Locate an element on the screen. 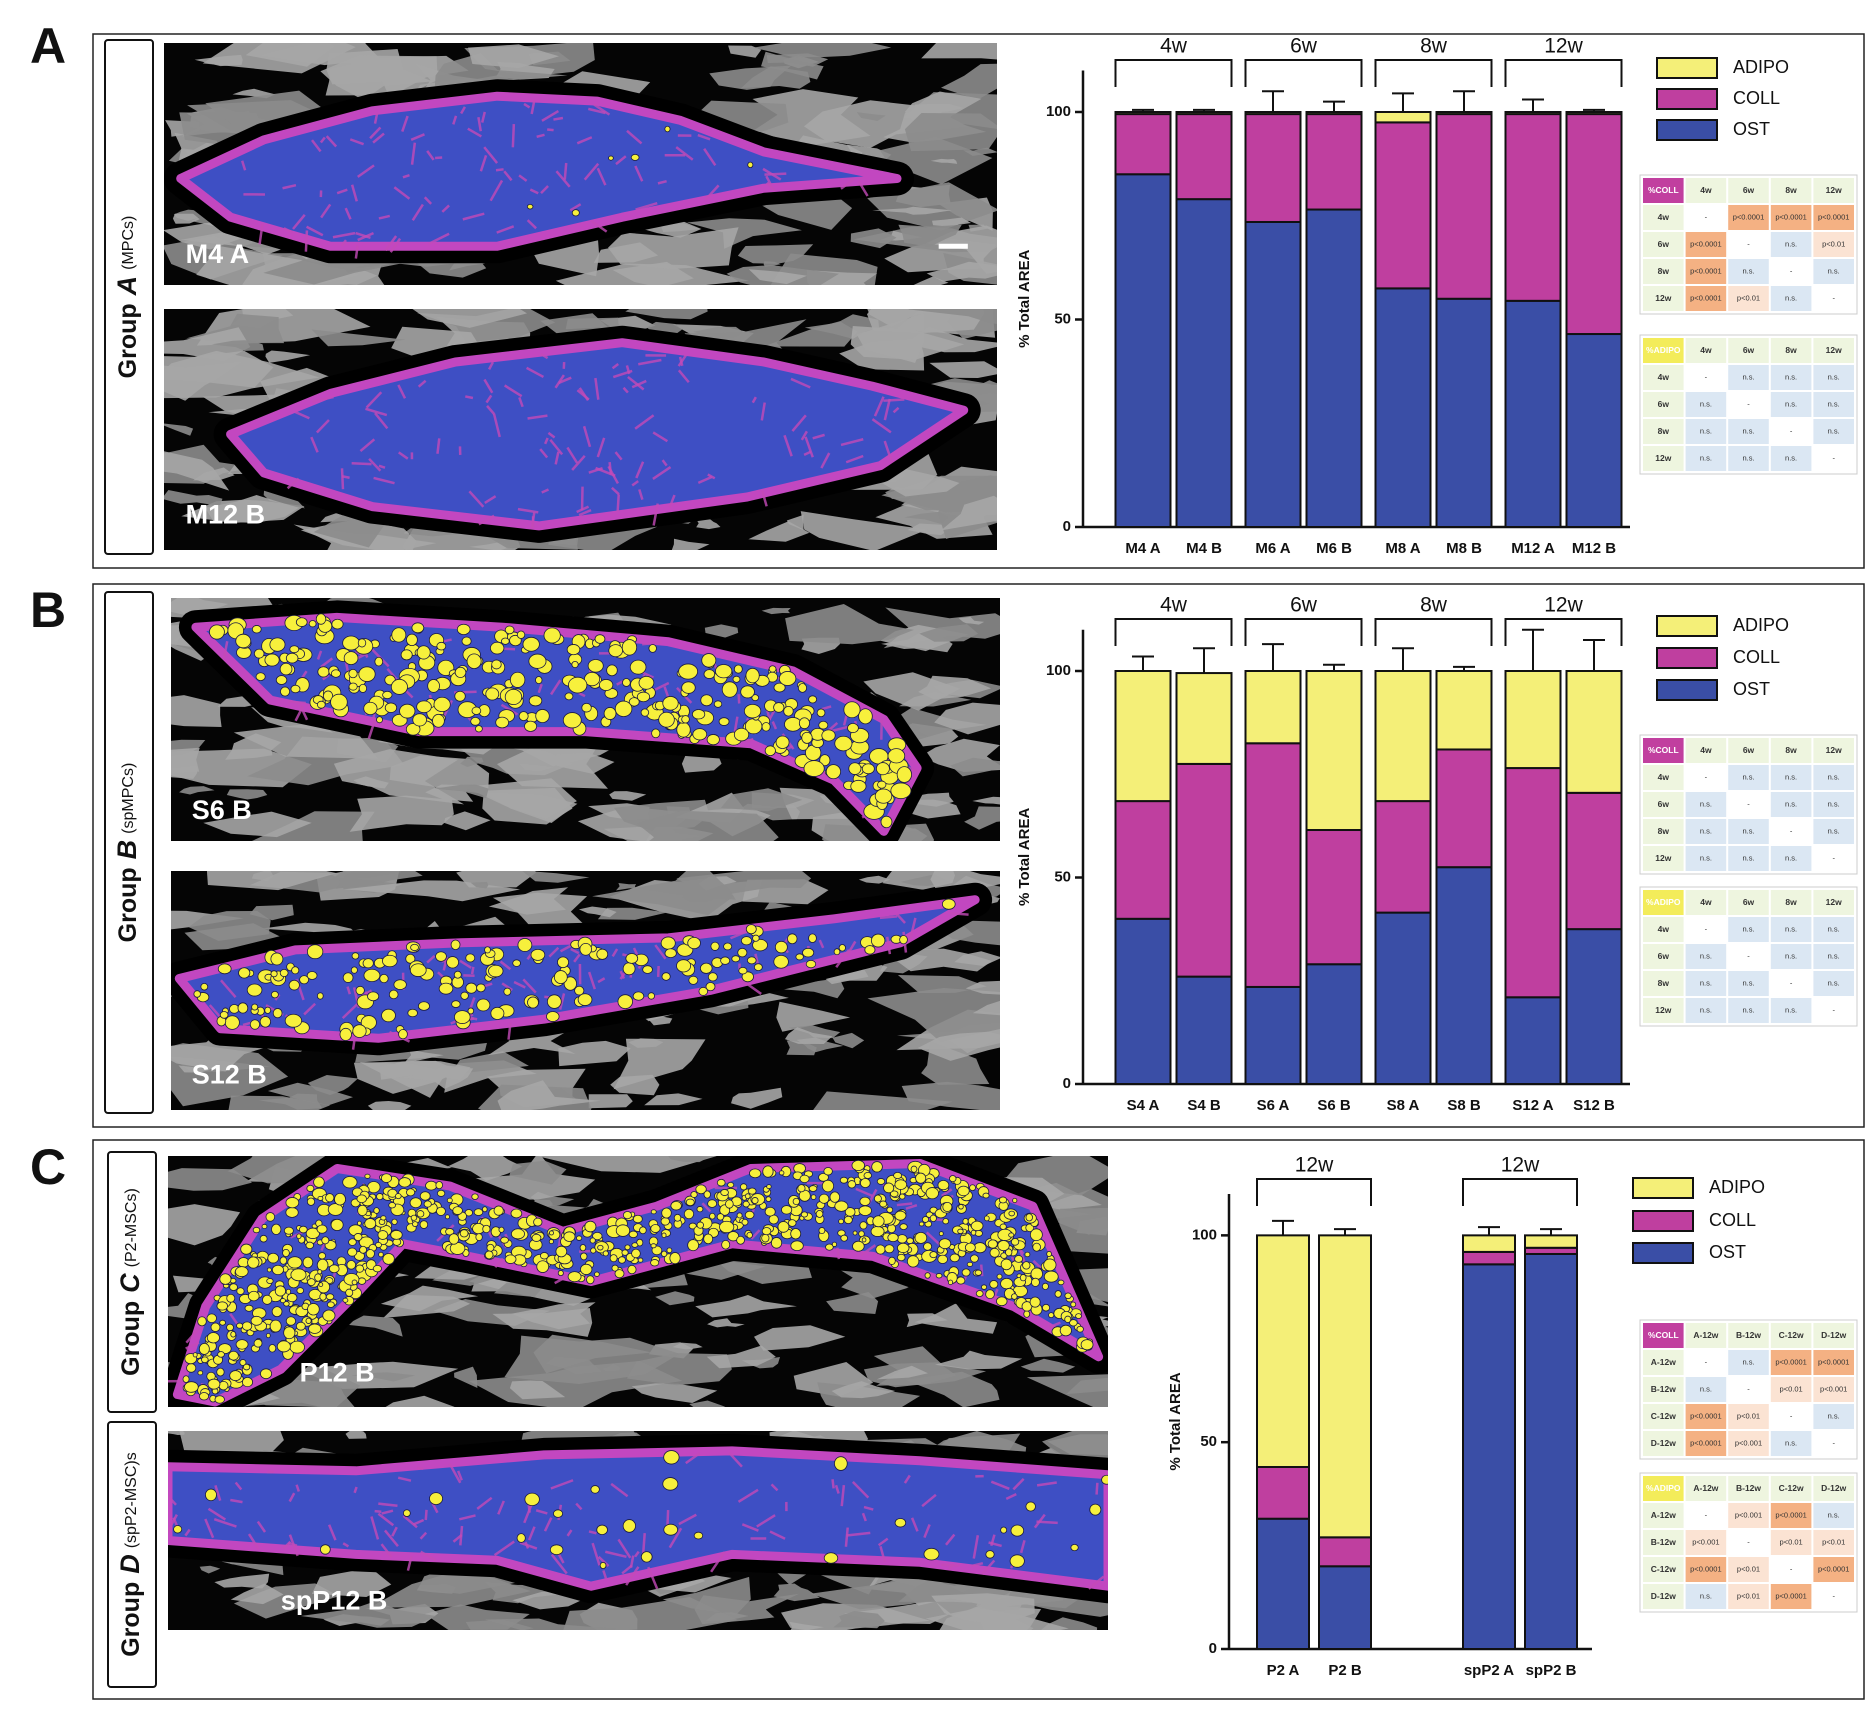 This screenshot has width=1876, height=1721. group-bracket is located at coordinates (1303, 632).